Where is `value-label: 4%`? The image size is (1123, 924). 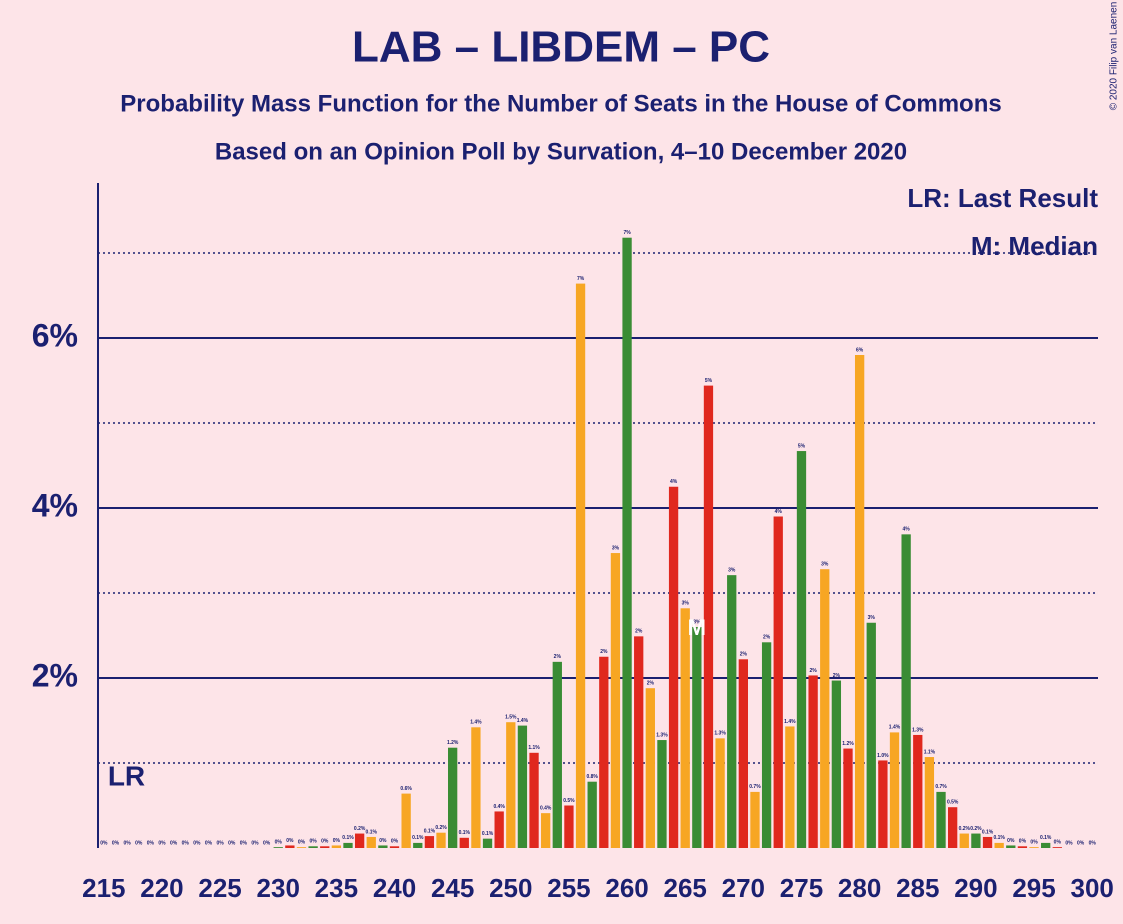 value-label: 4% is located at coordinates (674, 482).